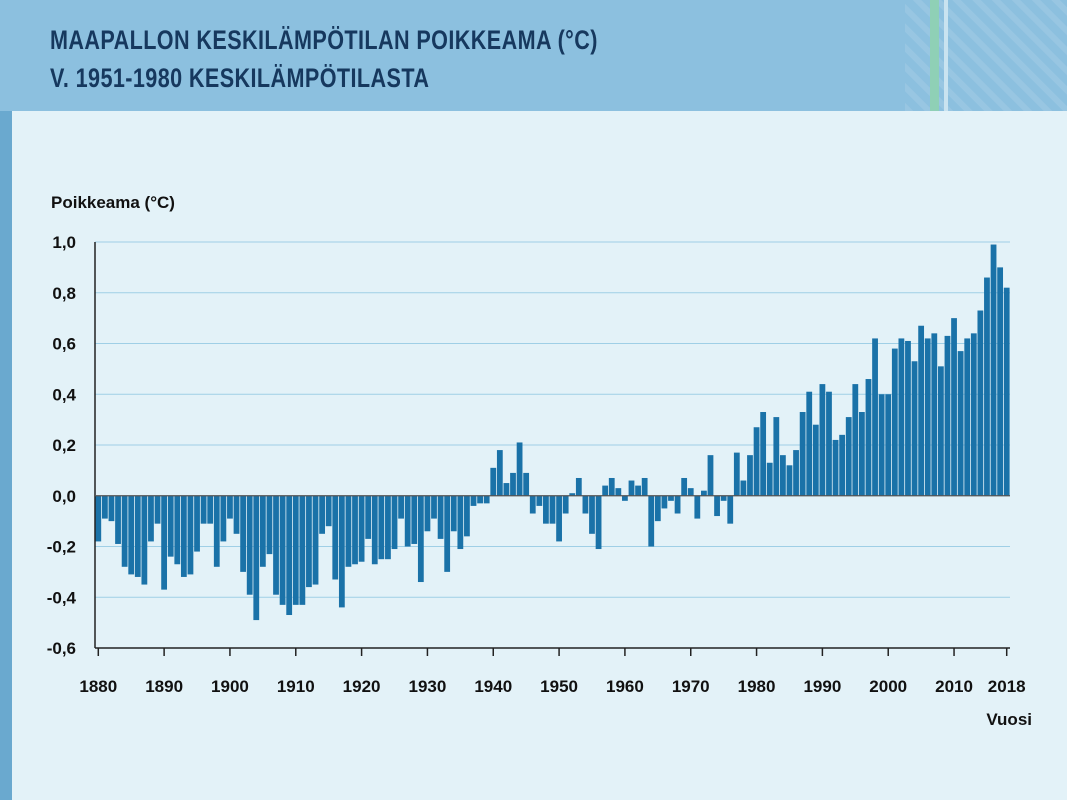 This screenshot has height=800, width=1067. What do you see at coordinates (671, 498) in the screenshot?
I see `bar-1967` at bounding box center [671, 498].